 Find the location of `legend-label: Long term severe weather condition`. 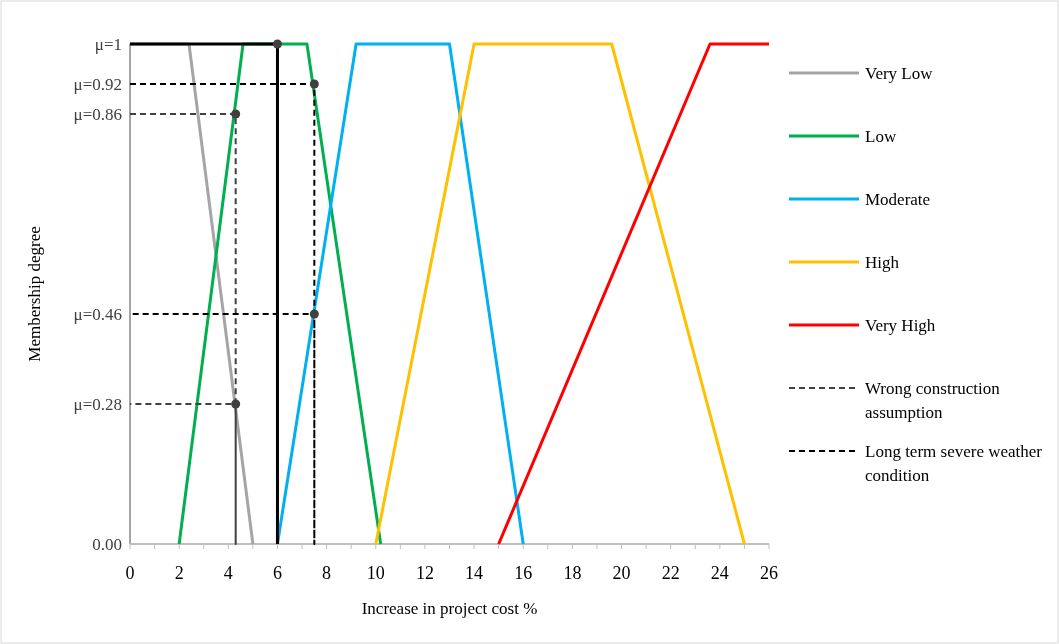

legend-label: Long term severe weather condition is located at coordinates (954, 463).